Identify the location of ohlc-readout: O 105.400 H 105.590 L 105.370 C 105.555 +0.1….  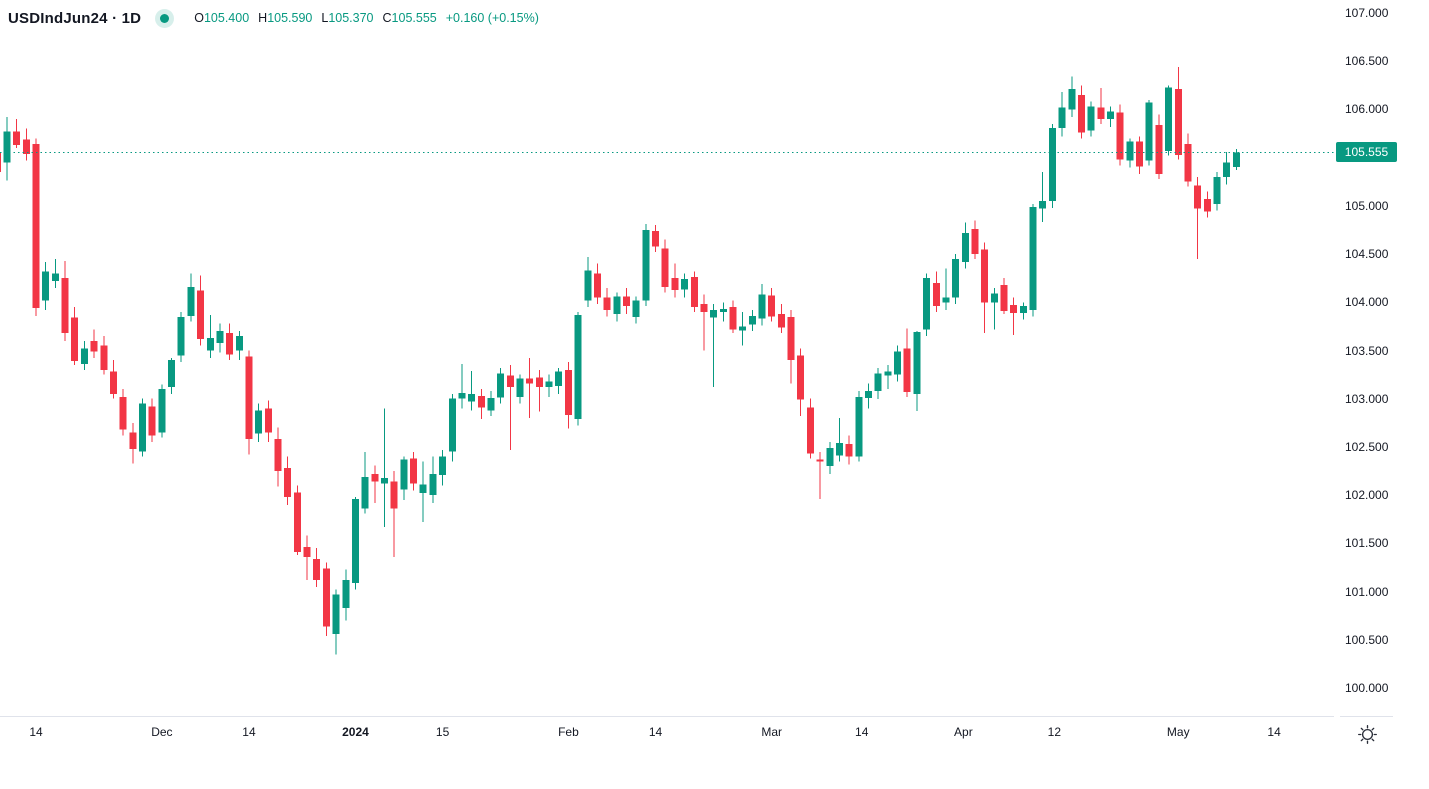
(366, 18).